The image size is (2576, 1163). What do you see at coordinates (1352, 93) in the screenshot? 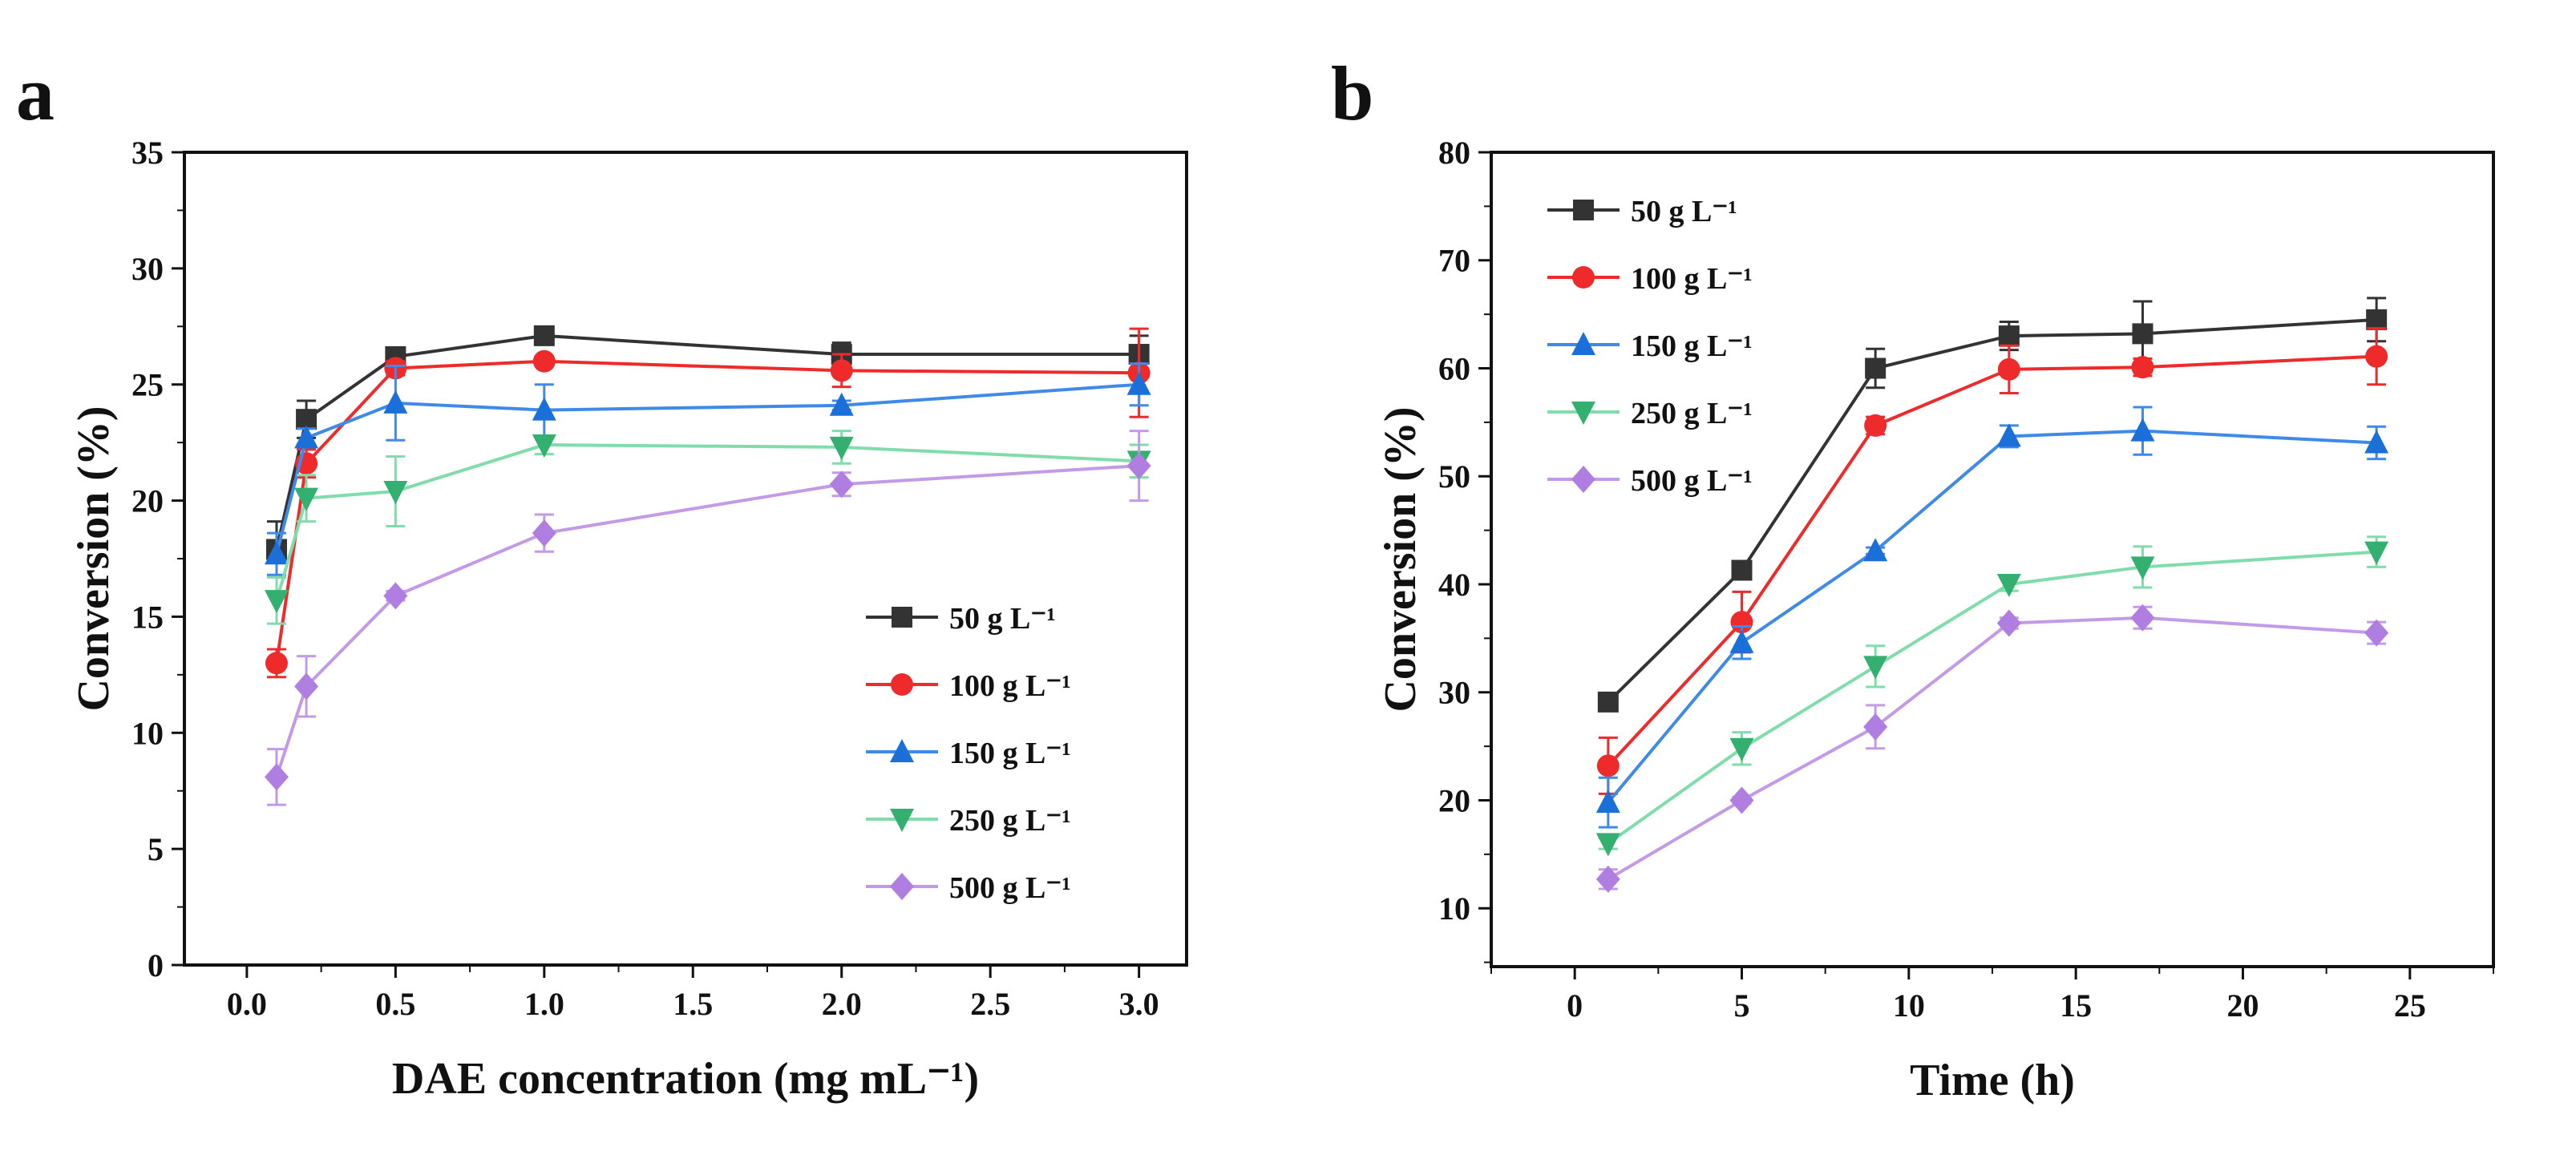
I see `panel-label: b` at bounding box center [1352, 93].